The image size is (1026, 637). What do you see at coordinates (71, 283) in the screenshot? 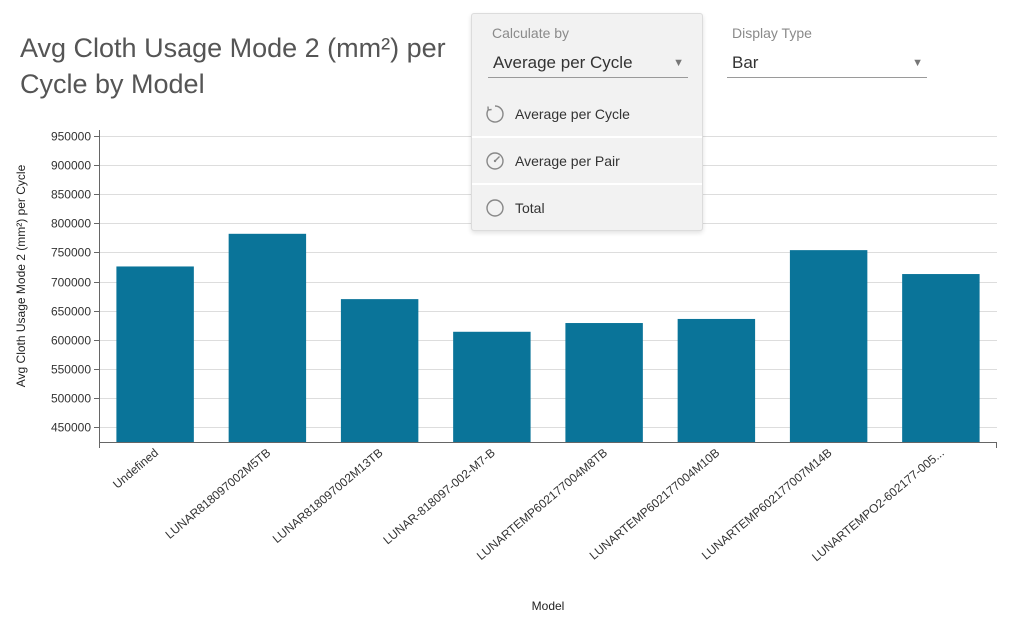
I see `y-tick-label: 700000` at bounding box center [71, 283].